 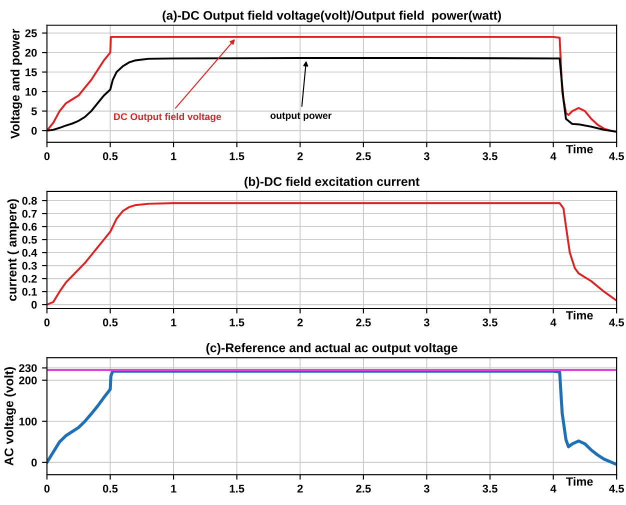 What do you see at coordinates (28, 380) in the screenshot?
I see `y-tick-label: 200` at bounding box center [28, 380].